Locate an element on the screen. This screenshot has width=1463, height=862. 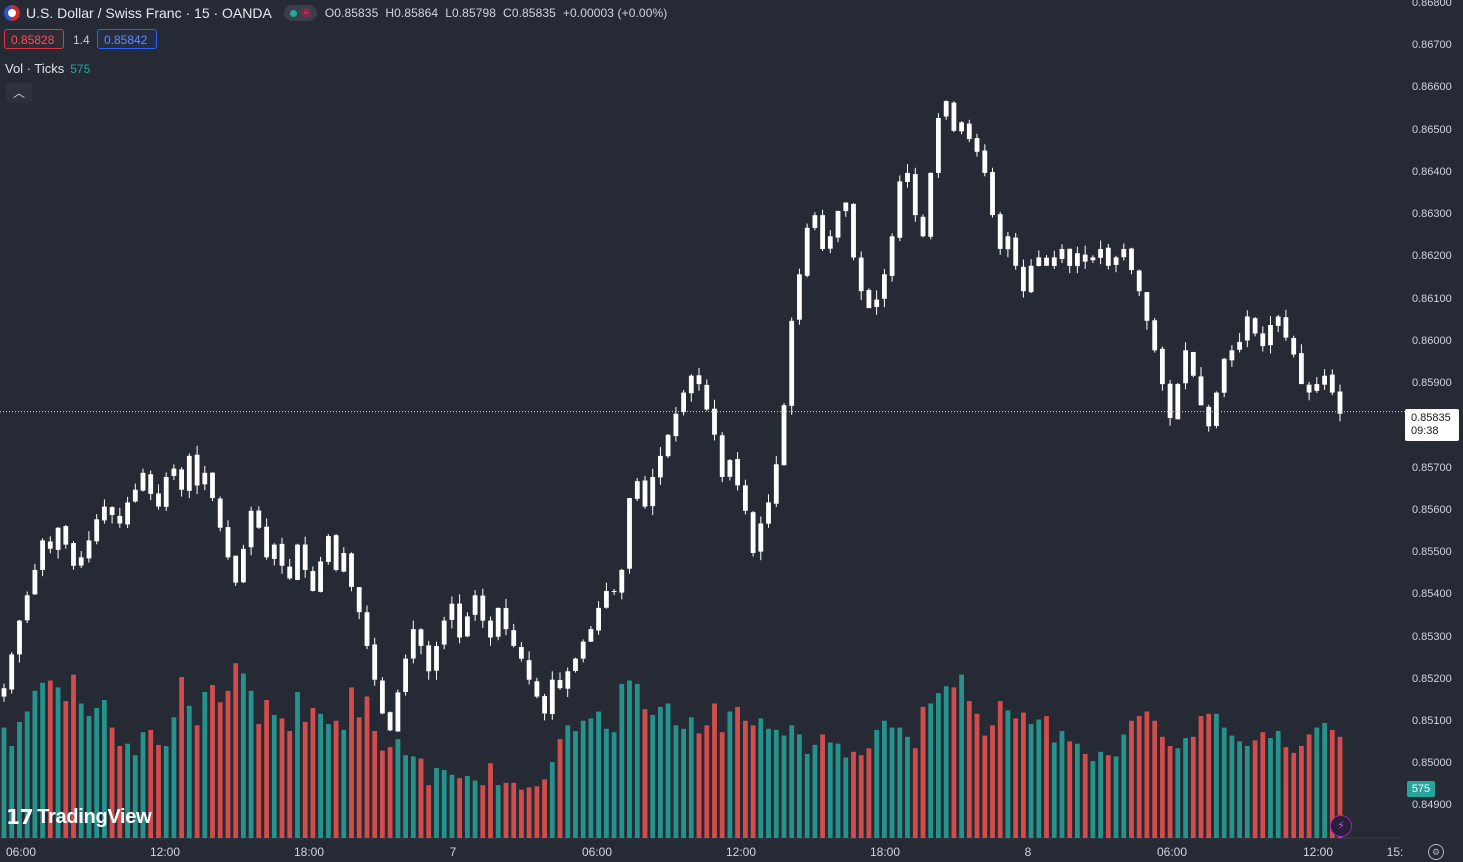
price-axis-label: 0.85300 is located at coordinates (1432, 636).